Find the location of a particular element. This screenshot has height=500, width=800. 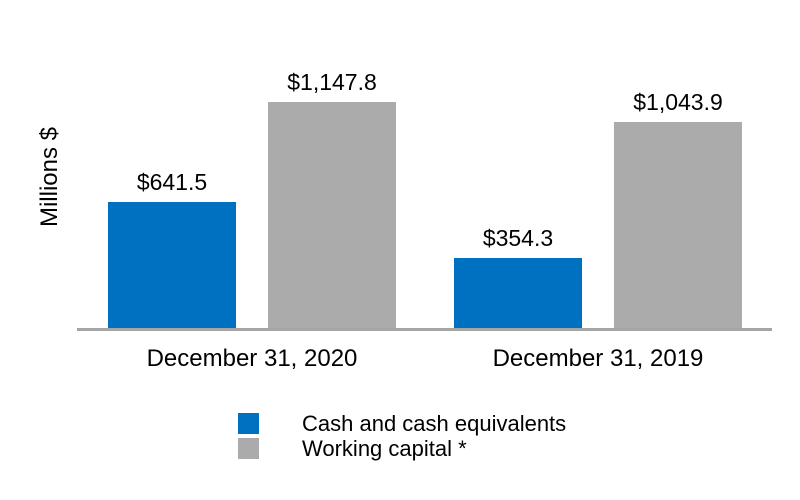

y-axis-title: Millions $ is located at coordinates (49, 177).